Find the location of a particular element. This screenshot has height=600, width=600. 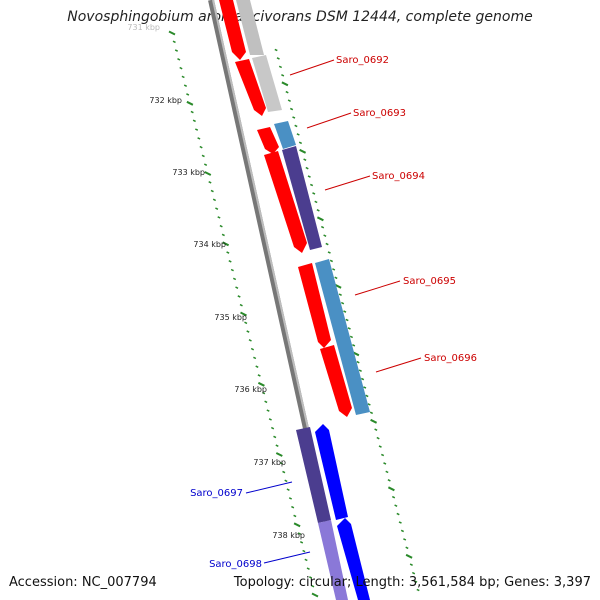

gene-label-saro-0698: Saro_0698 is located at coordinates (235, 564).